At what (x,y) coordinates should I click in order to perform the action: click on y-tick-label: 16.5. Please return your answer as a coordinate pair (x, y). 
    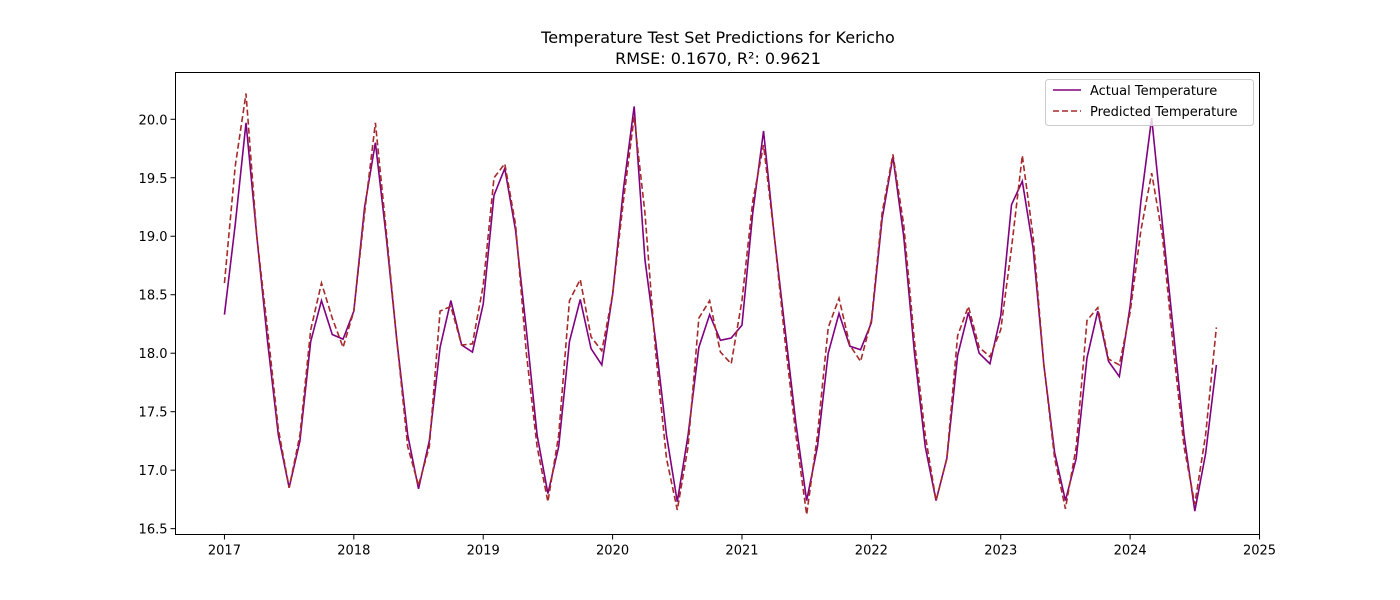
    Looking at the image, I should click on (153, 530).